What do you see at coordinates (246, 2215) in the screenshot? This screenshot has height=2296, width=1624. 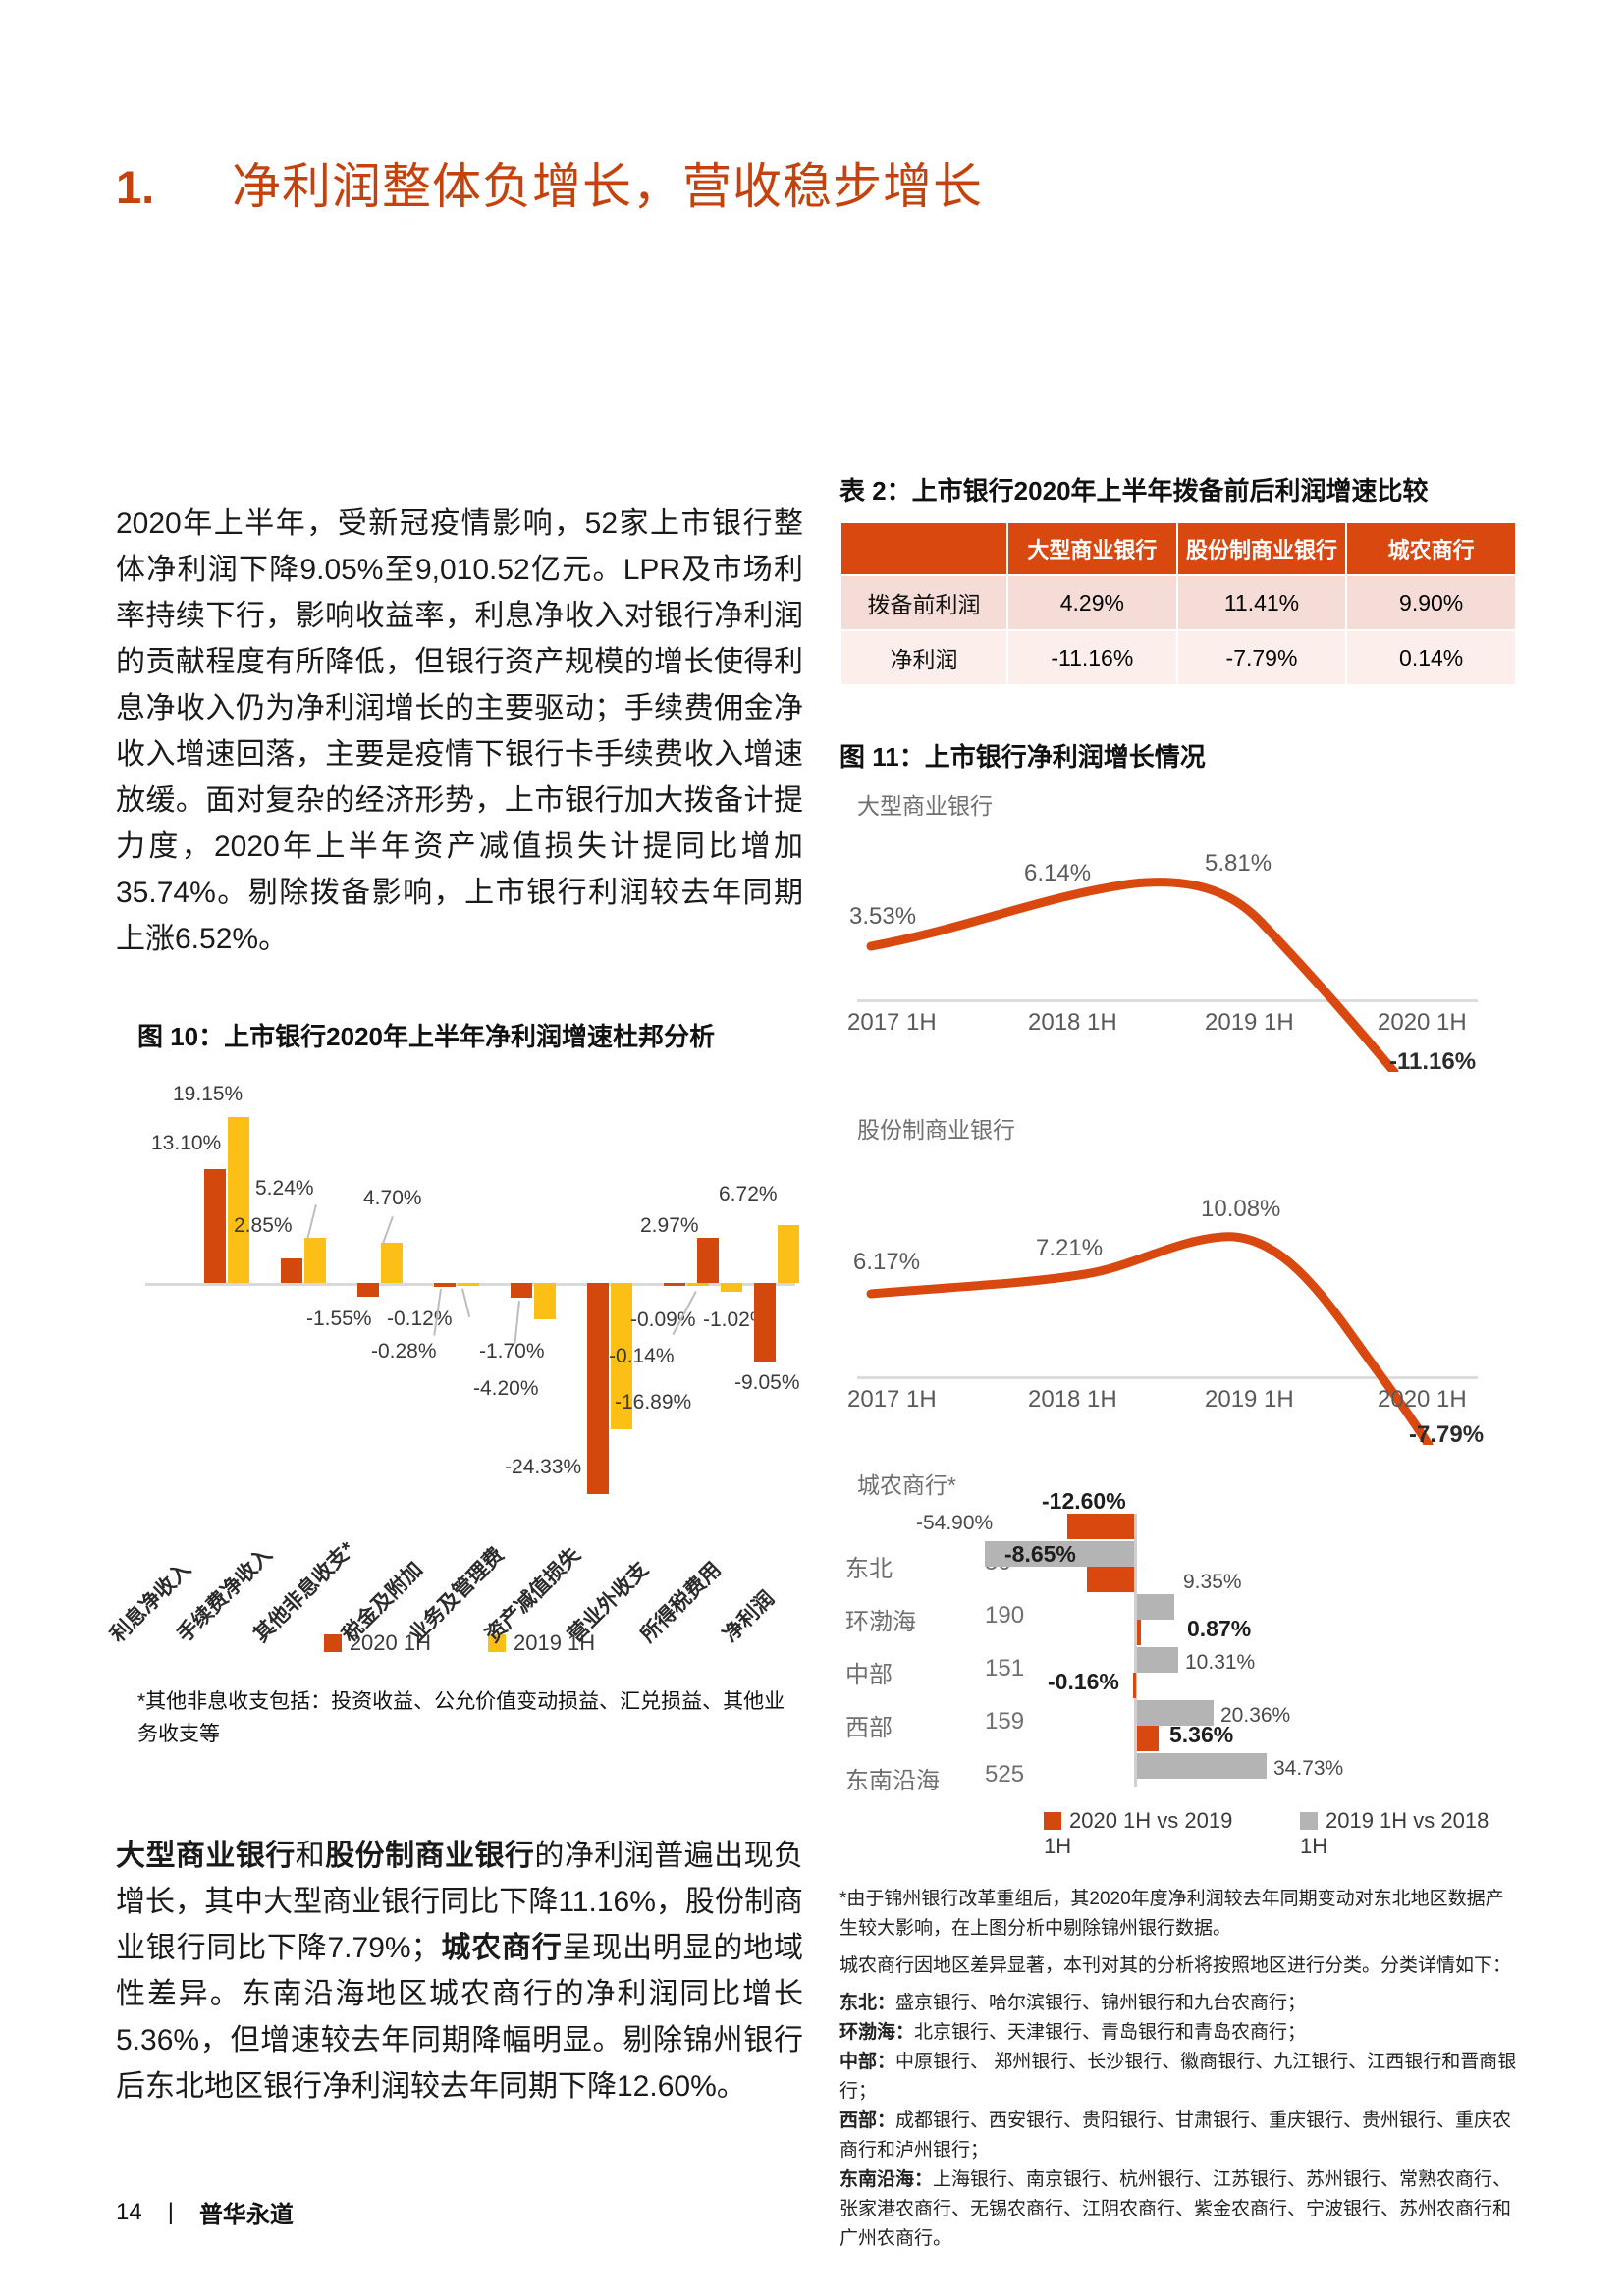 I see `brand-name: 普华永道` at bounding box center [246, 2215].